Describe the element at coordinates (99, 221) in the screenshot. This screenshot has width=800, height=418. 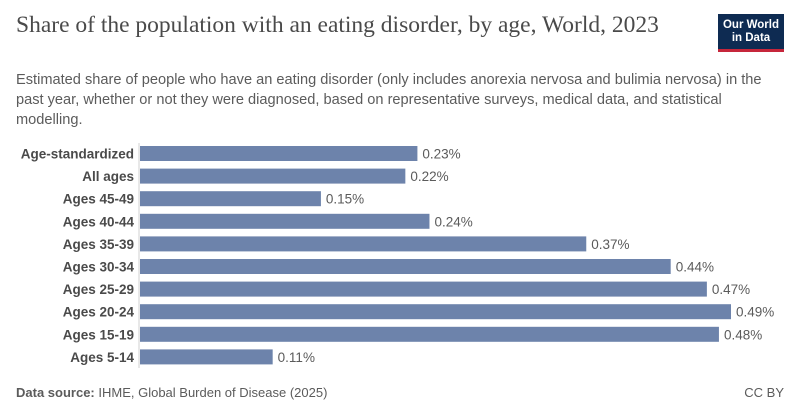
I see `category-label: Ages 40-44` at that location.